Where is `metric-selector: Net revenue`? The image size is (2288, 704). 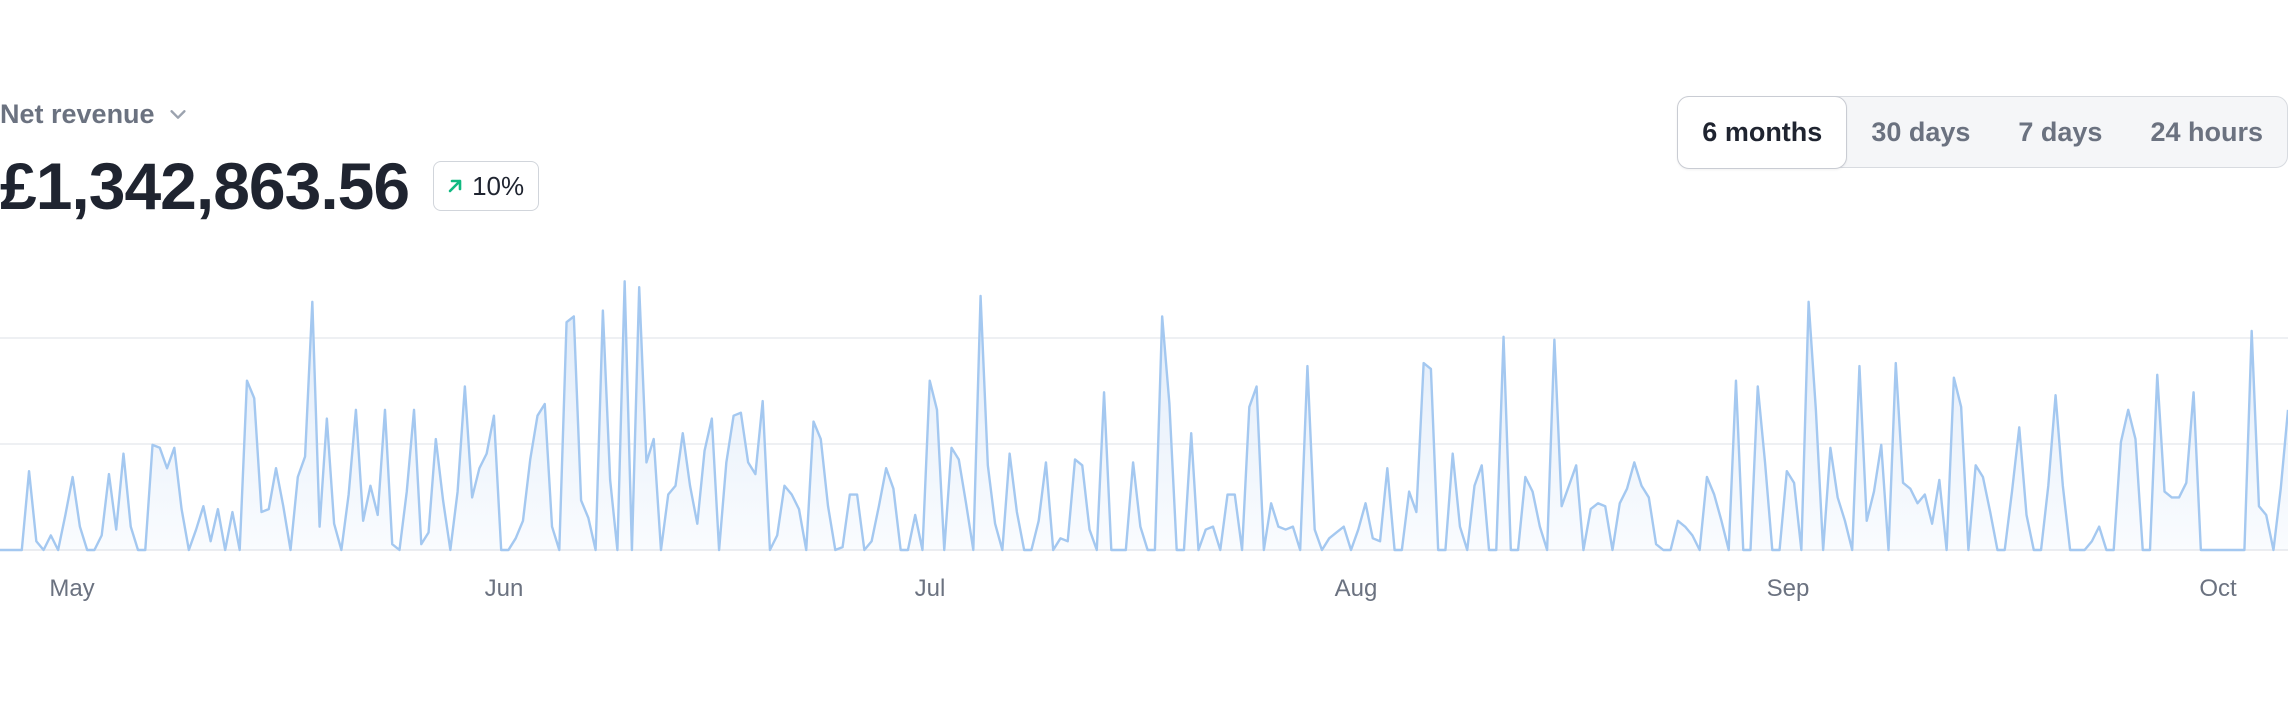 metric-selector: Net revenue is located at coordinates (94, 114).